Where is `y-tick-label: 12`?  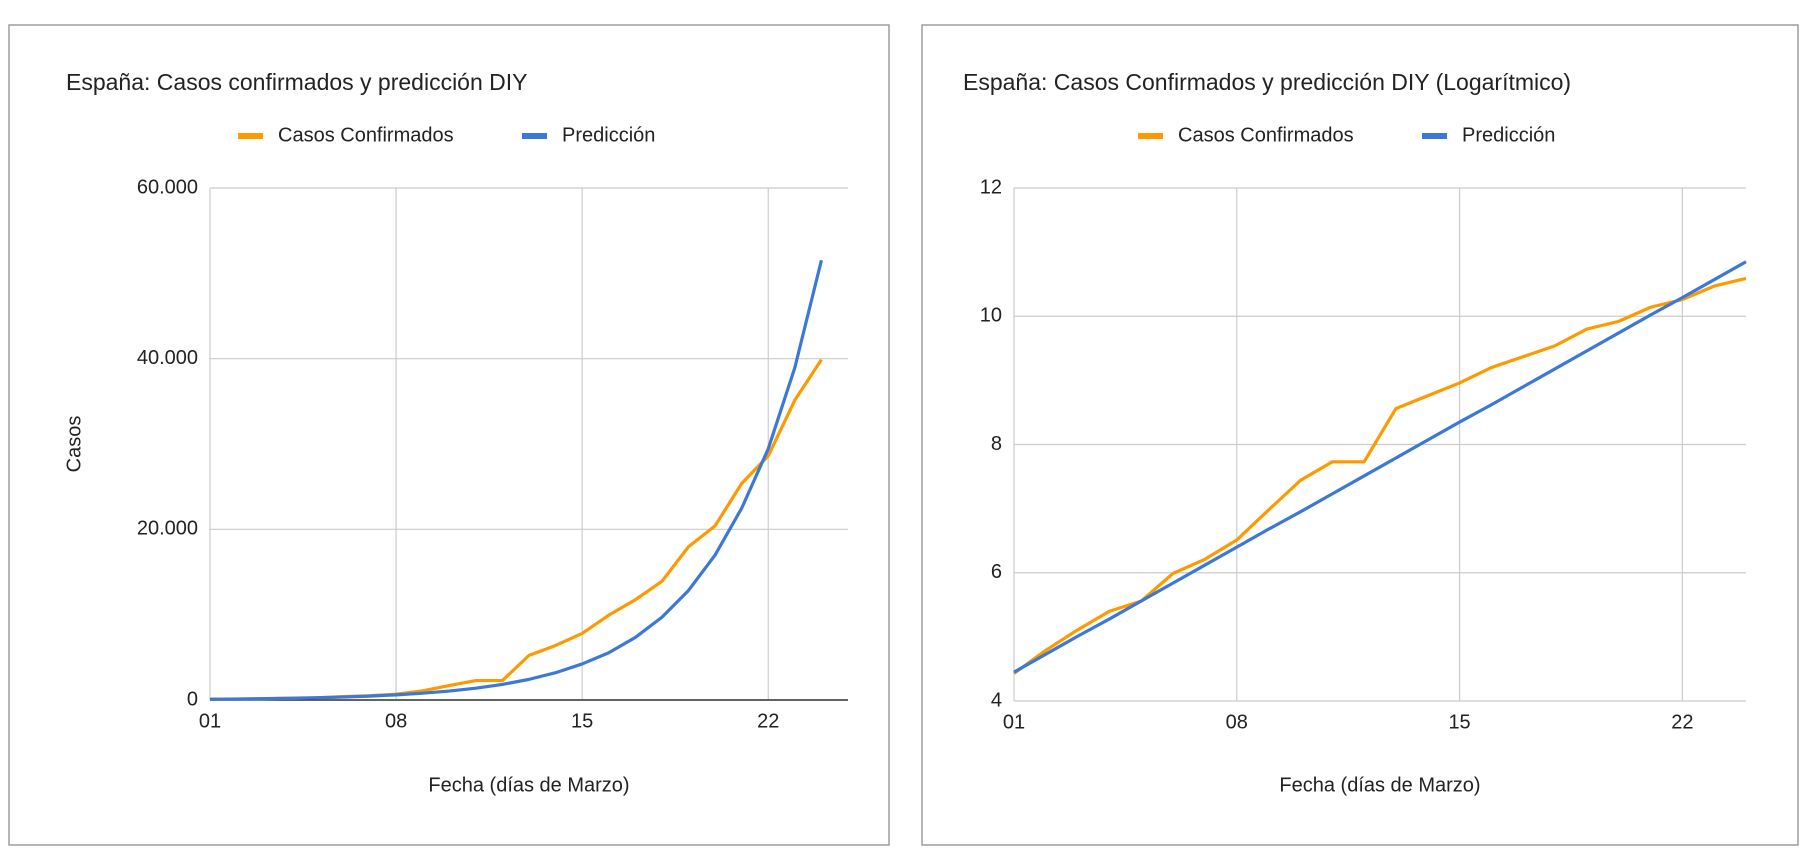 y-tick-label: 12 is located at coordinates (991, 187).